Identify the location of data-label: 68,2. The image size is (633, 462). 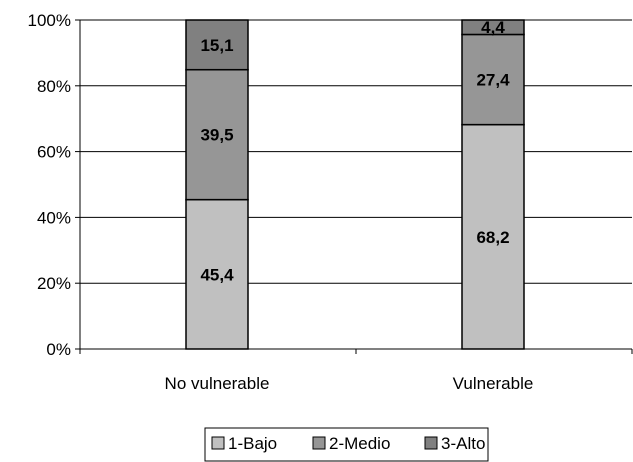
(492, 237).